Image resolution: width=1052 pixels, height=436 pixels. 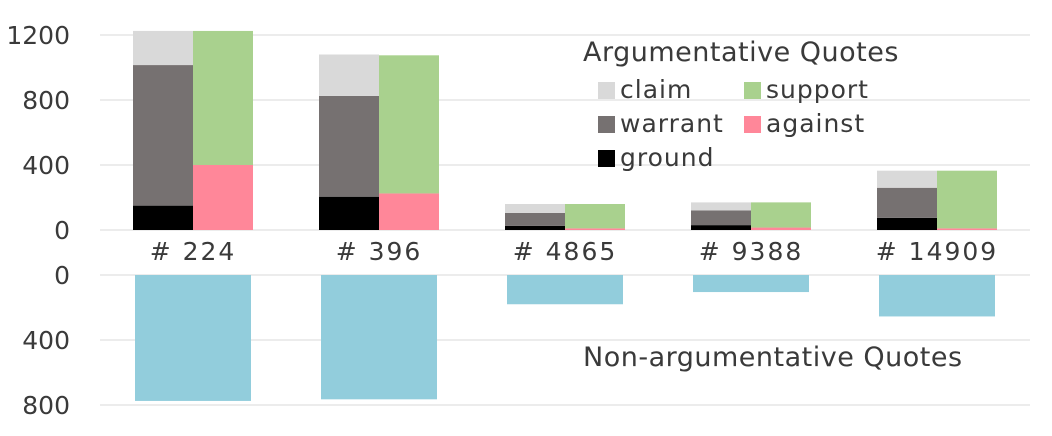 I want to click on legend-swatch-support, so click(x=752, y=90).